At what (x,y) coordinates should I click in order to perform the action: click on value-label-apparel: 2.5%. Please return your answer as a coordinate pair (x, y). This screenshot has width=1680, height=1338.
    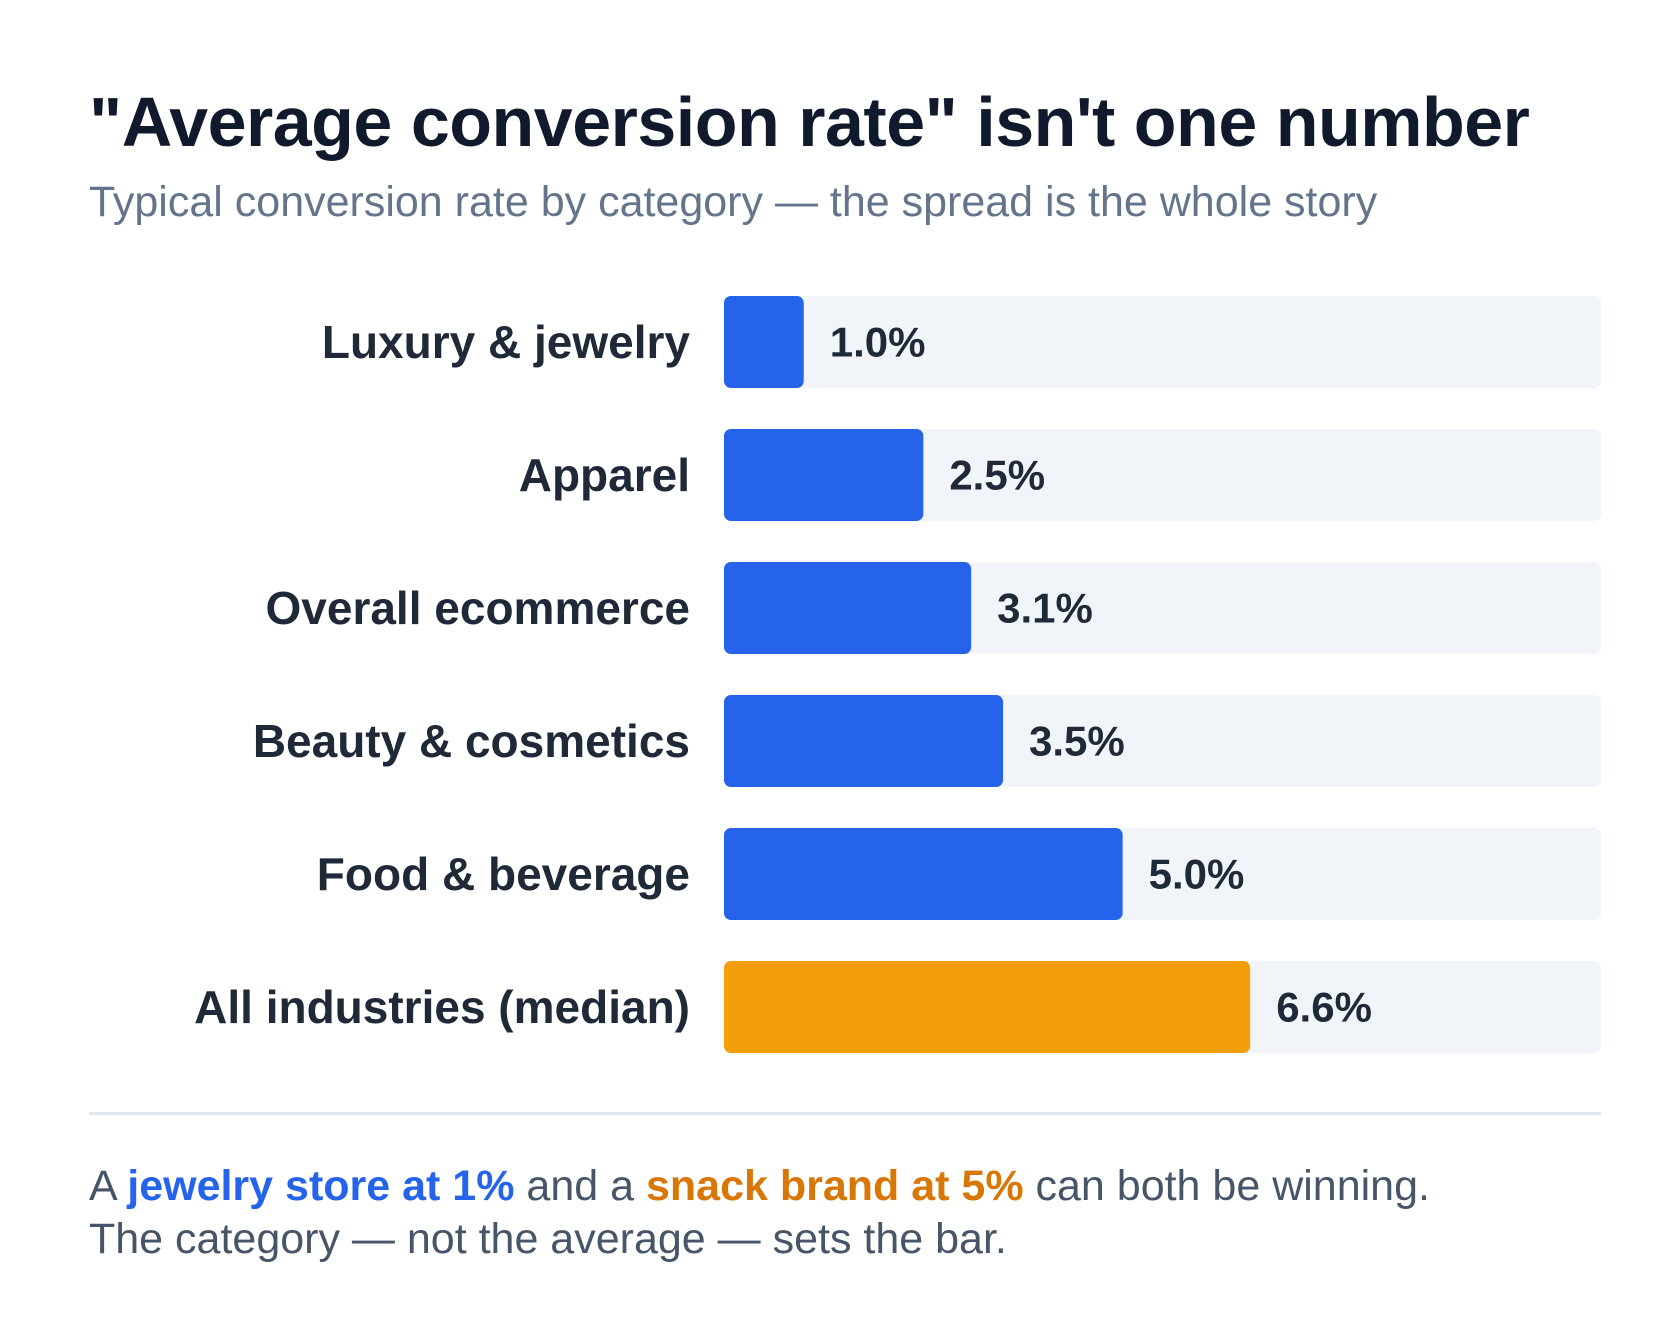
    Looking at the image, I should click on (997, 475).